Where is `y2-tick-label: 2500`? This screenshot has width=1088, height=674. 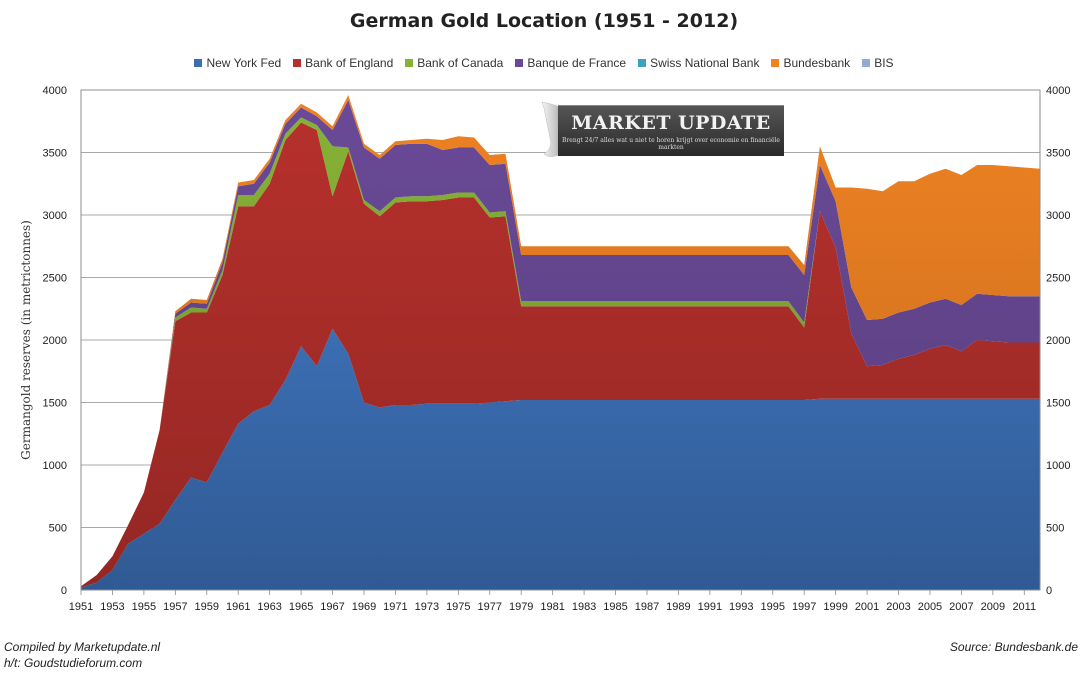 y2-tick-label: 2500 is located at coordinates (1058, 279).